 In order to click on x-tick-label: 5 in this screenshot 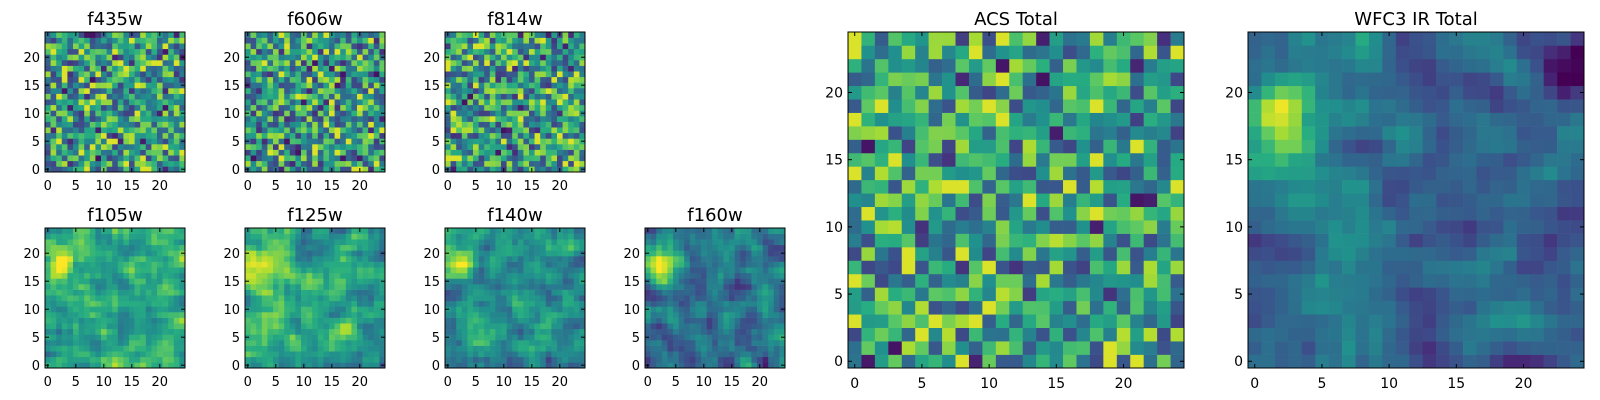, I will do `click(76, 186)`.